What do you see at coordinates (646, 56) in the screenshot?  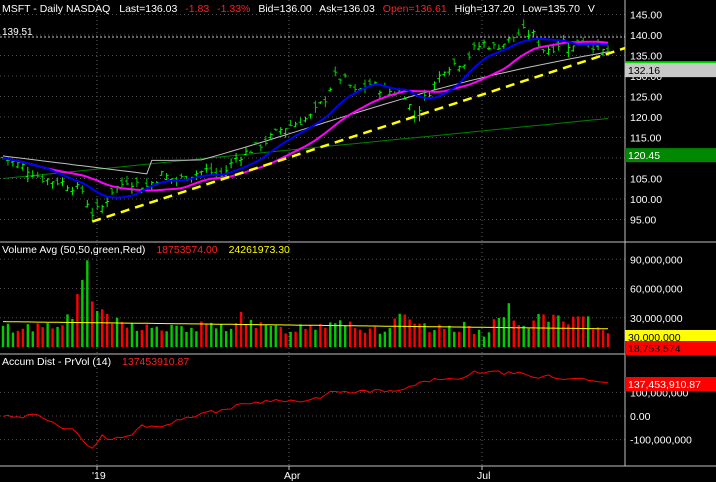 I see `price-tick-label: 135.00` at bounding box center [646, 56].